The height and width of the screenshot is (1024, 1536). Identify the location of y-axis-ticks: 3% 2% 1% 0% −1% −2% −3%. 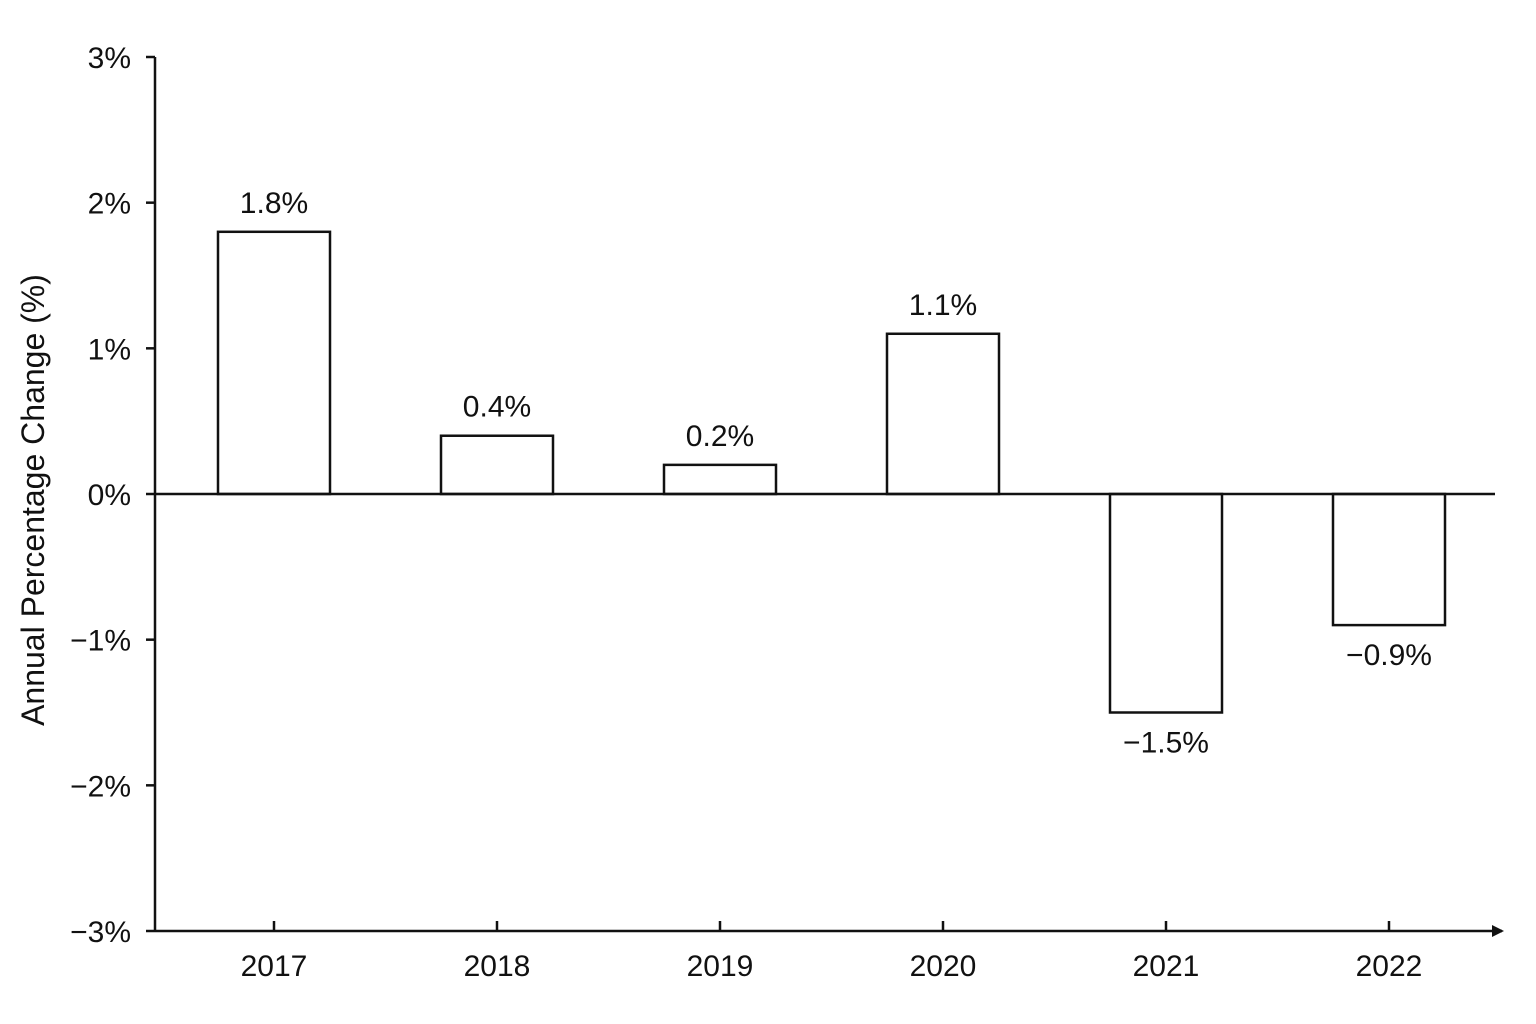
(112, 495).